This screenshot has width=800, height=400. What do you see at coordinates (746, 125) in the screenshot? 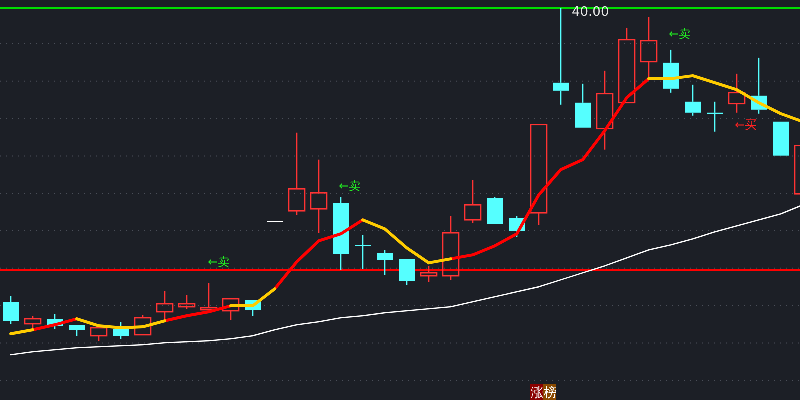
I see `annotation: ←买` at bounding box center [746, 125].